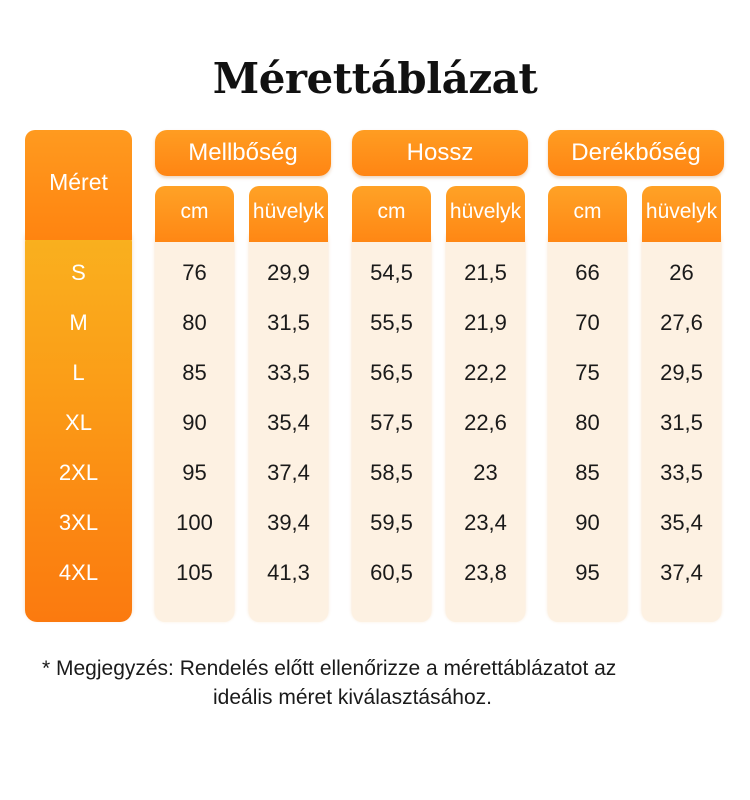 Image resolution: width=750 pixels, height=800 pixels. I want to click on size-column, so click(78, 426).